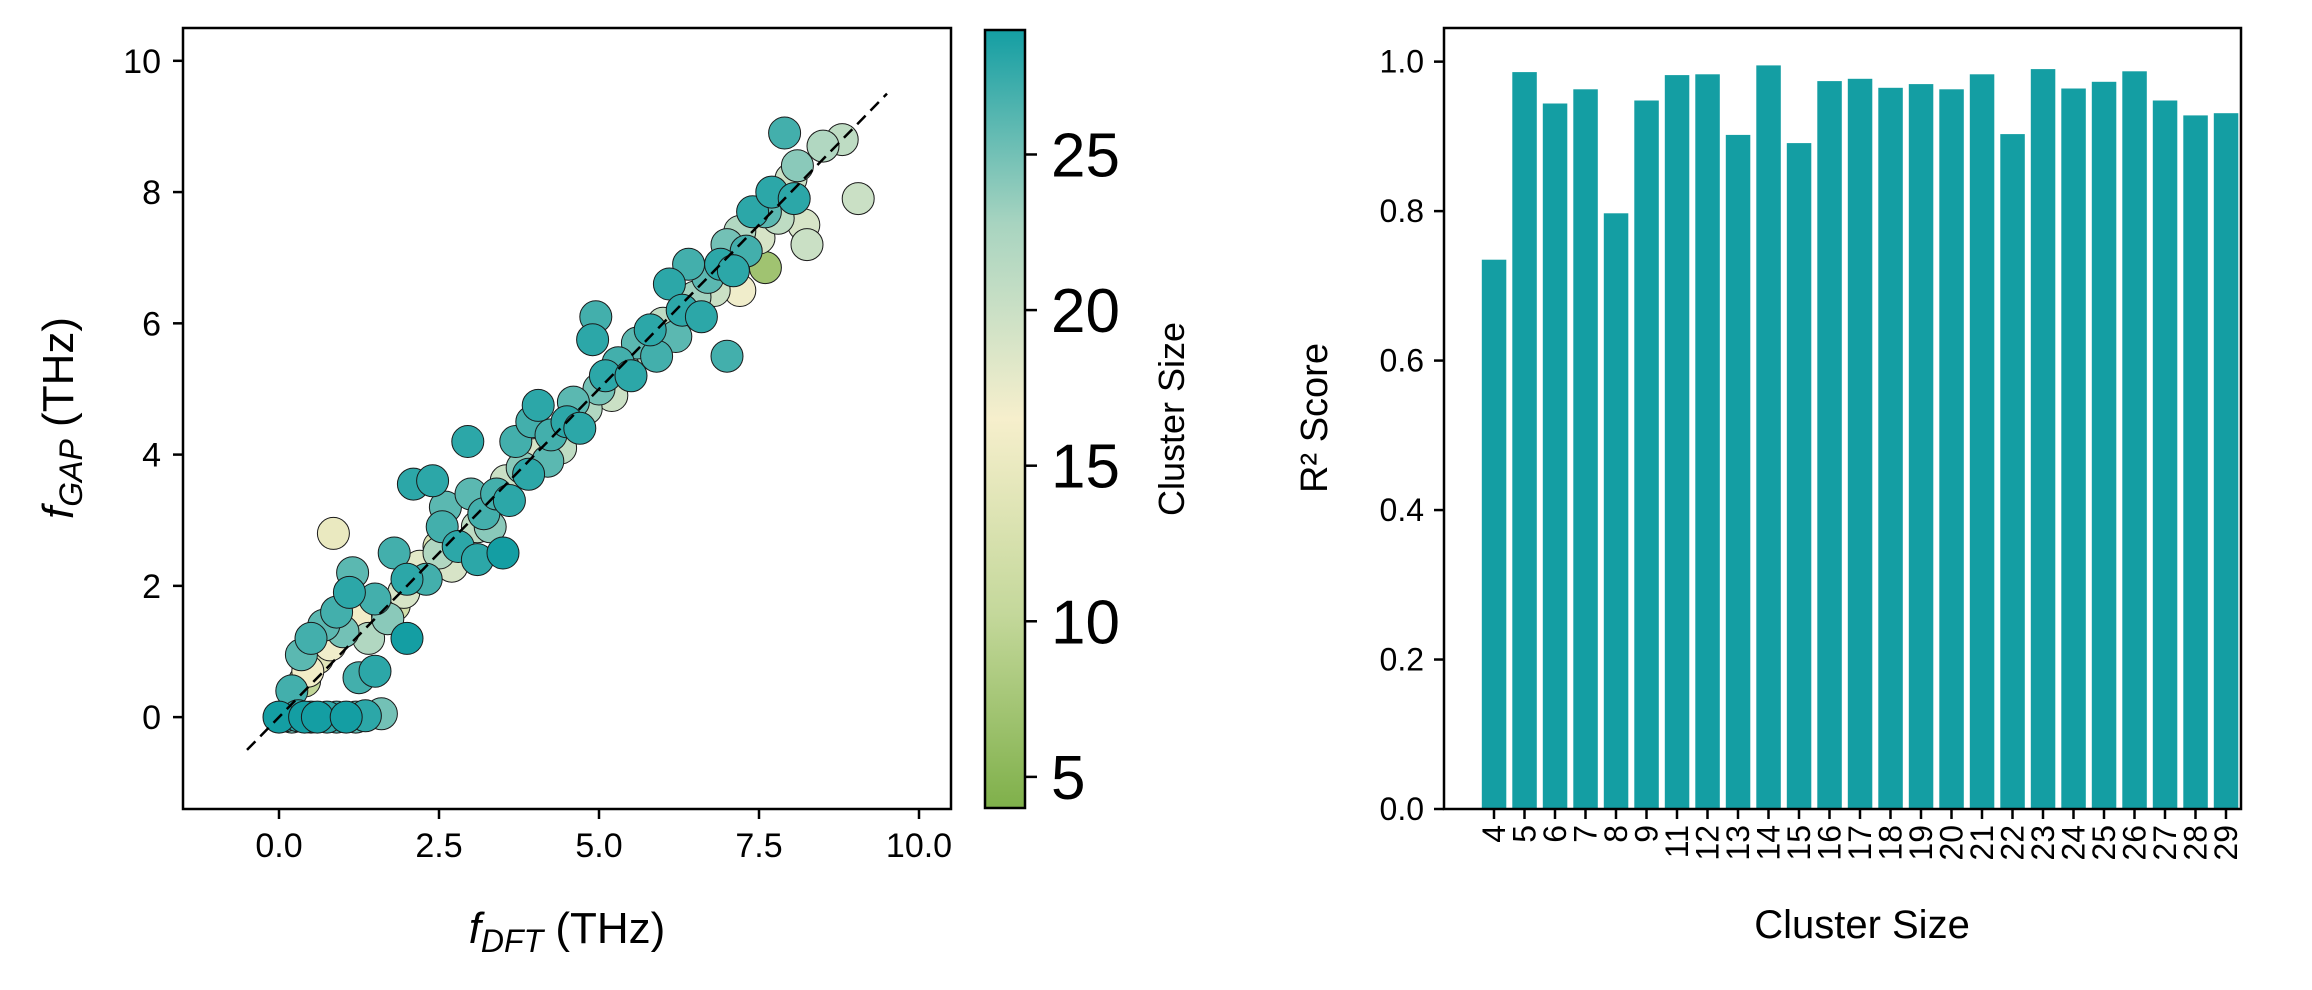 Image resolution: width=2312 pixels, height=990 pixels. What do you see at coordinates (1402, 361) in the screenshot?
I see `bar-y-tick-label: 0.6` at bounding box center [1402, 361].